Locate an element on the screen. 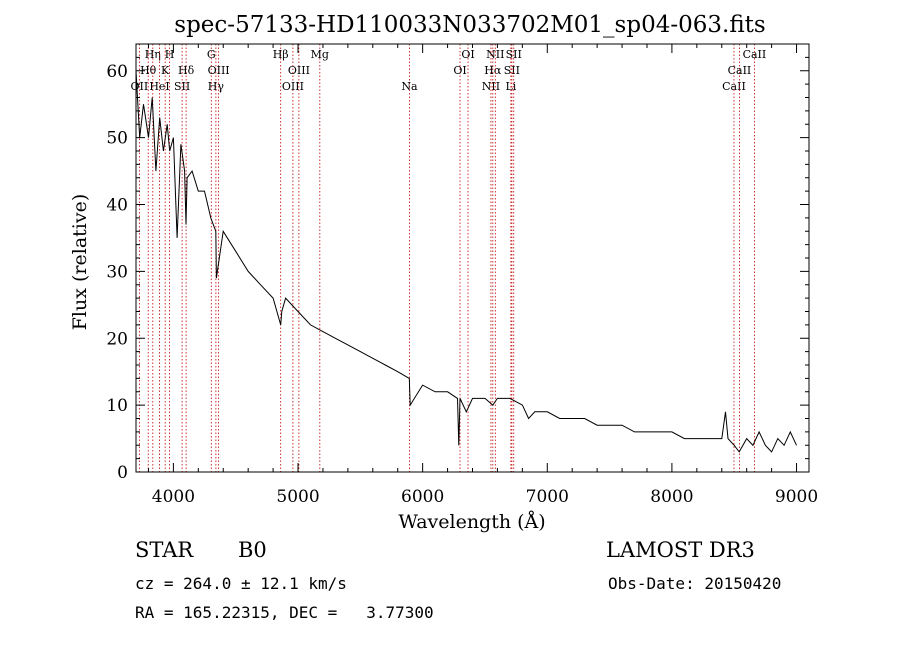  y-tick-label: 60 is located at coordinates (117, 72).